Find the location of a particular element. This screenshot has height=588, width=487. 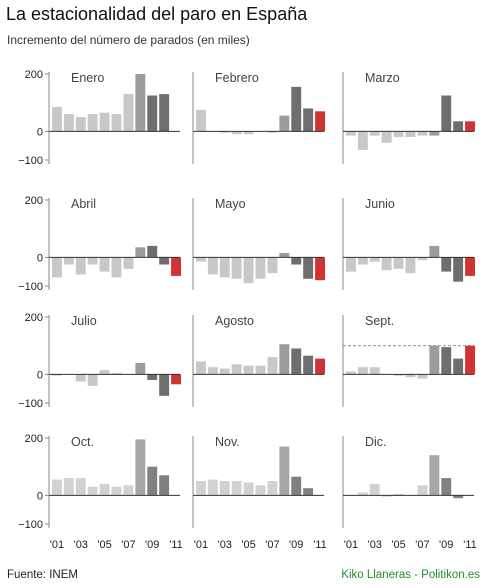

chart-title: La estacionalidad del paro en España is located at coordinates (157, 14).